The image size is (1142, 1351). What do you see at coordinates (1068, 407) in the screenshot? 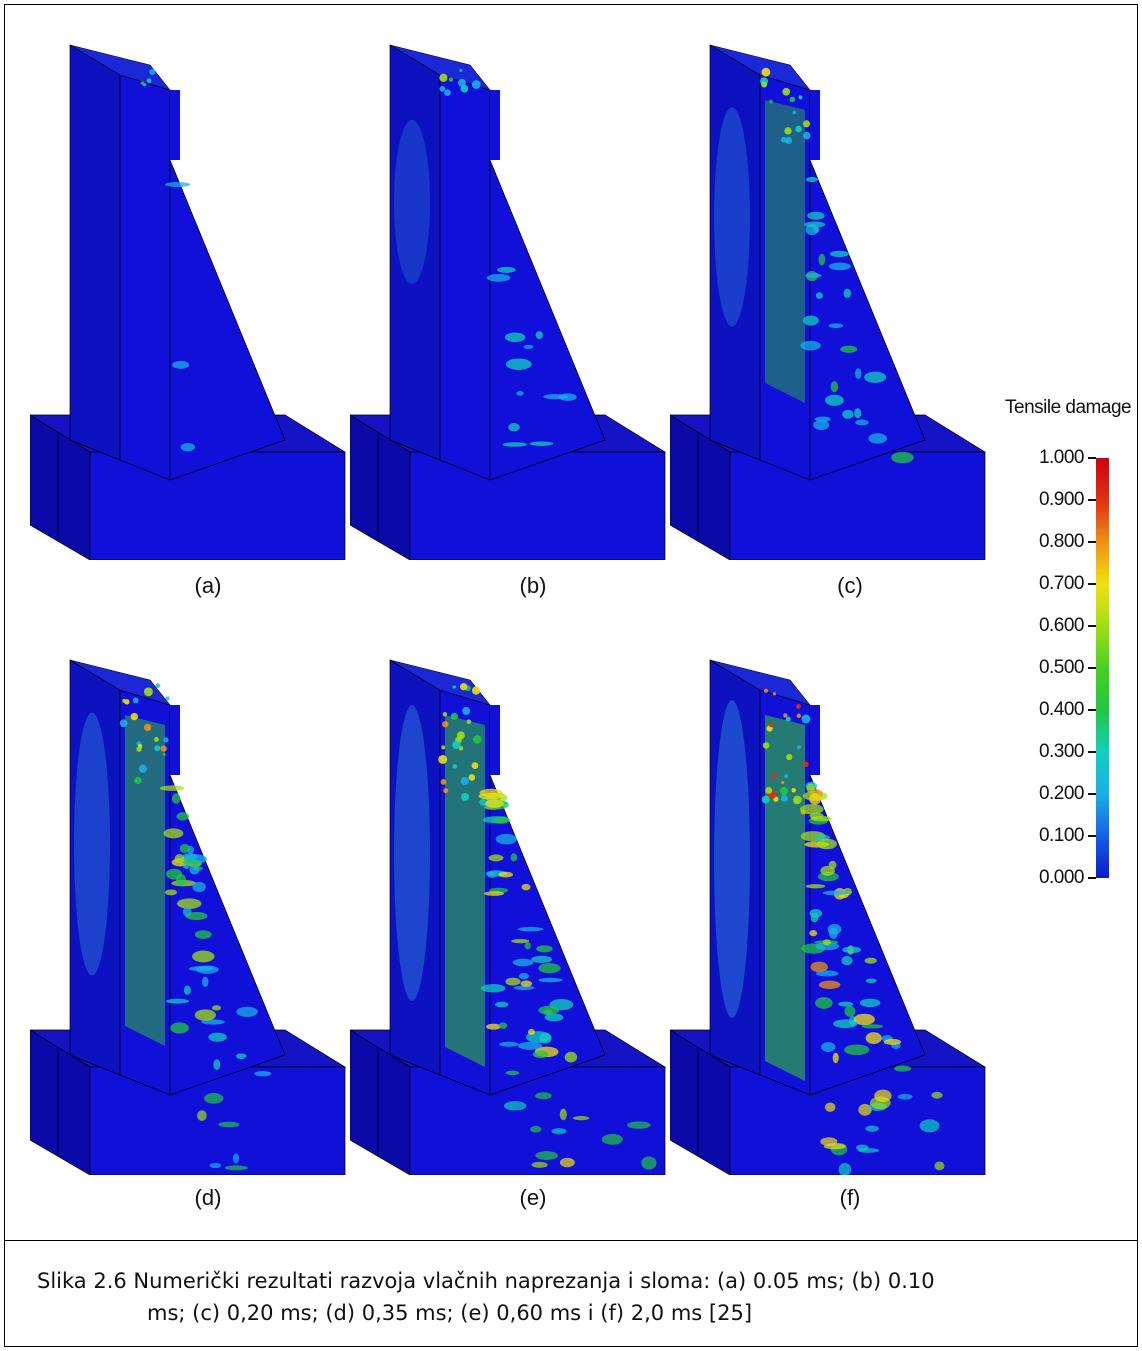
I see `legend-title: Tensile damage` at bounding box center [1068, 407].